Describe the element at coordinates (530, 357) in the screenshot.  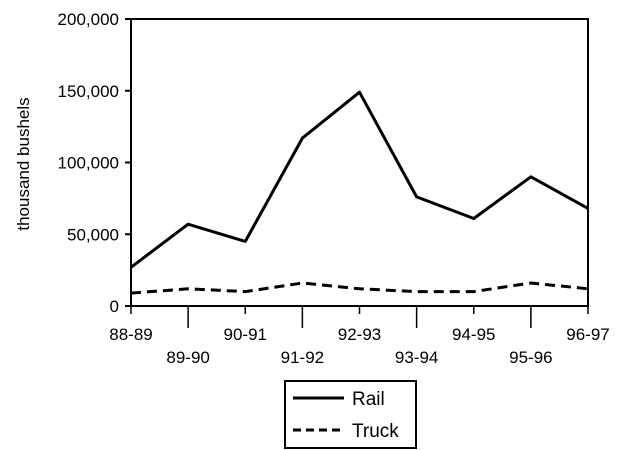
I see `x-tick-label: 95-96` at that location.